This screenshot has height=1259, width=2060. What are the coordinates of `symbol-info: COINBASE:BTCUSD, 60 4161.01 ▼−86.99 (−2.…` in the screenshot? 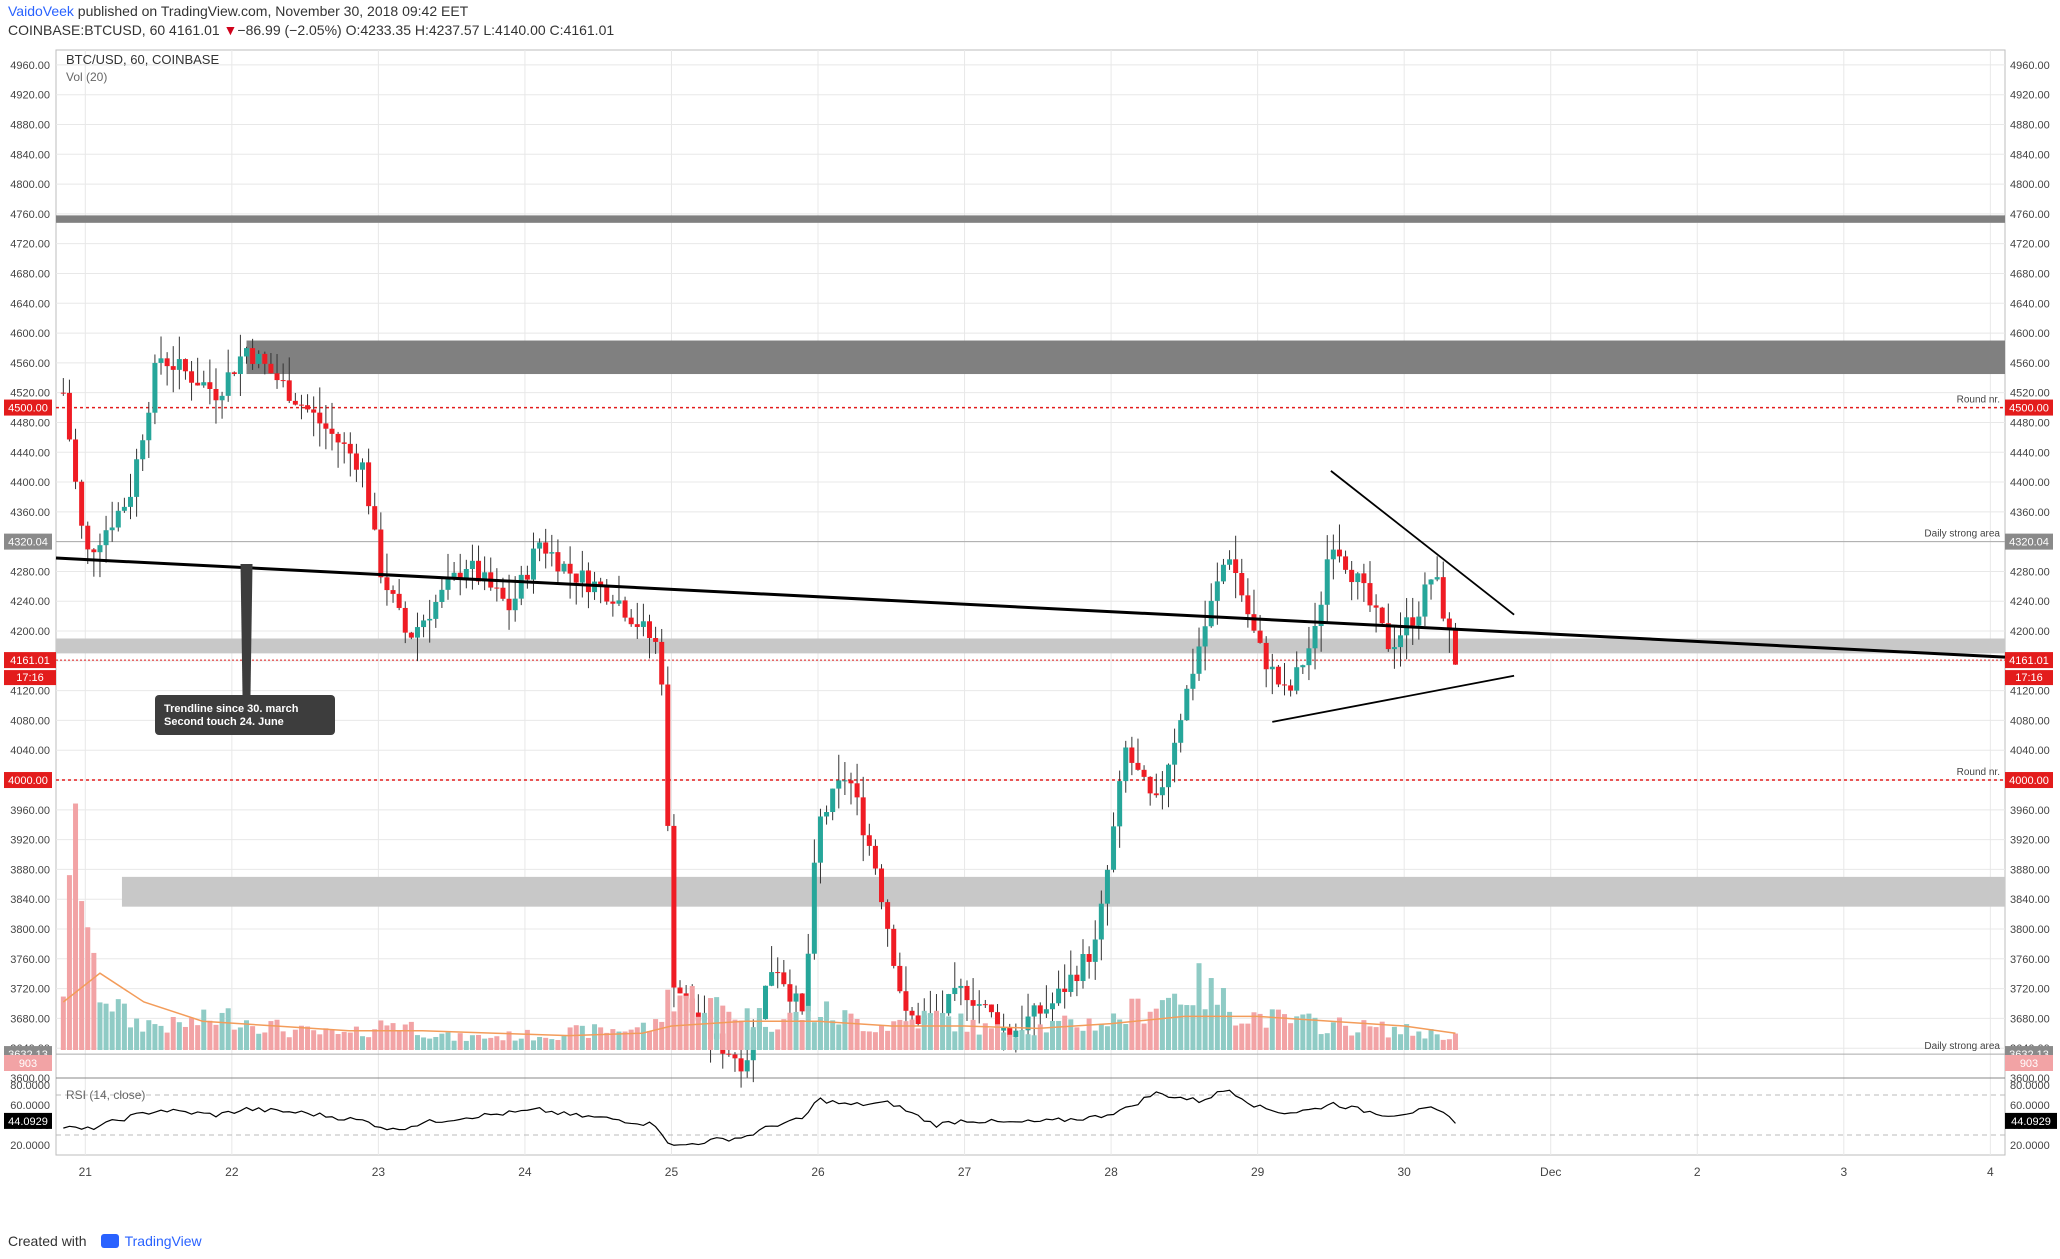 It's located at (311, 30).